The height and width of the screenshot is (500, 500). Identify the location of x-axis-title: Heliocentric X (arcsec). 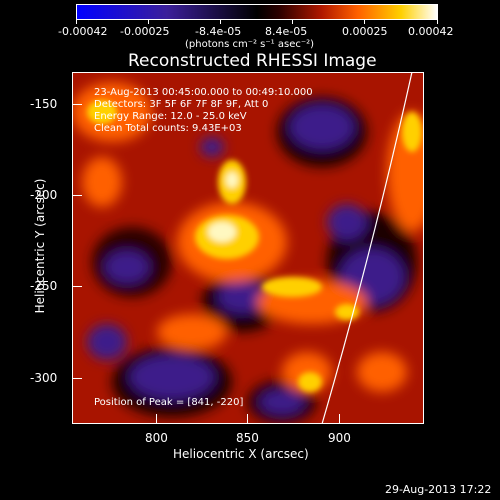
(241, 454).